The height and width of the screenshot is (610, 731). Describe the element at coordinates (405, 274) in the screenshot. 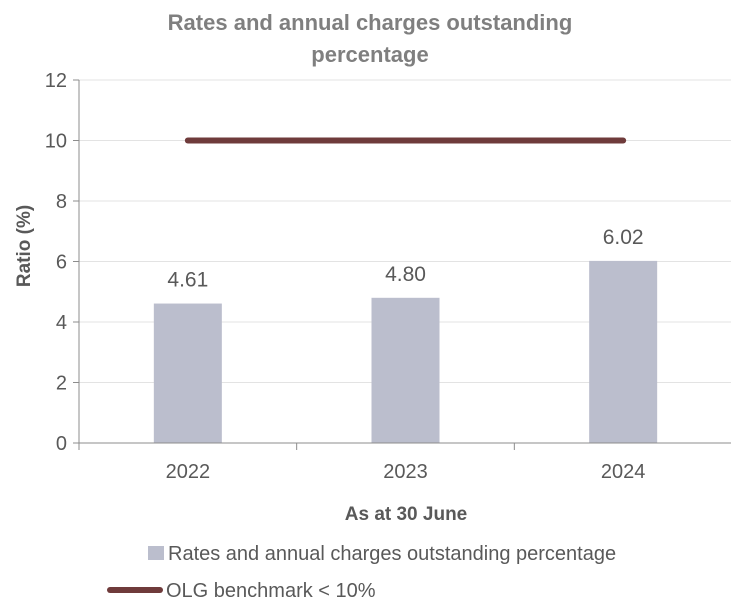

I see `bar-data-label: 4.80` at that location.